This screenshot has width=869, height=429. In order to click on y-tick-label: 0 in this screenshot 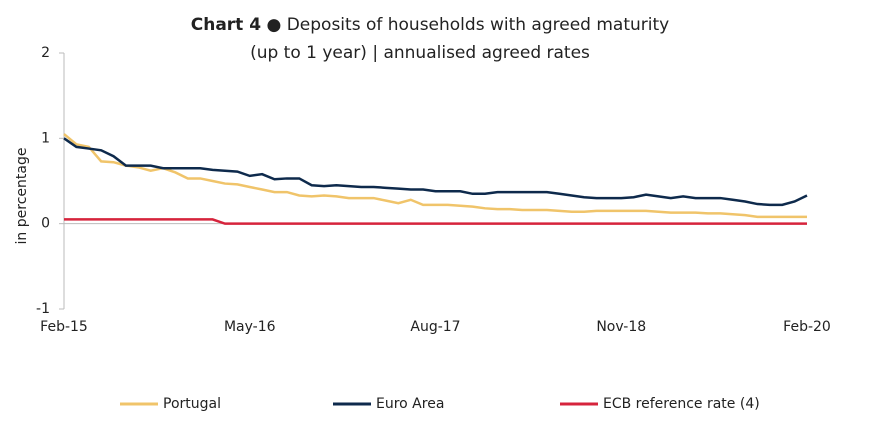, I will do `click(45, 224)`.